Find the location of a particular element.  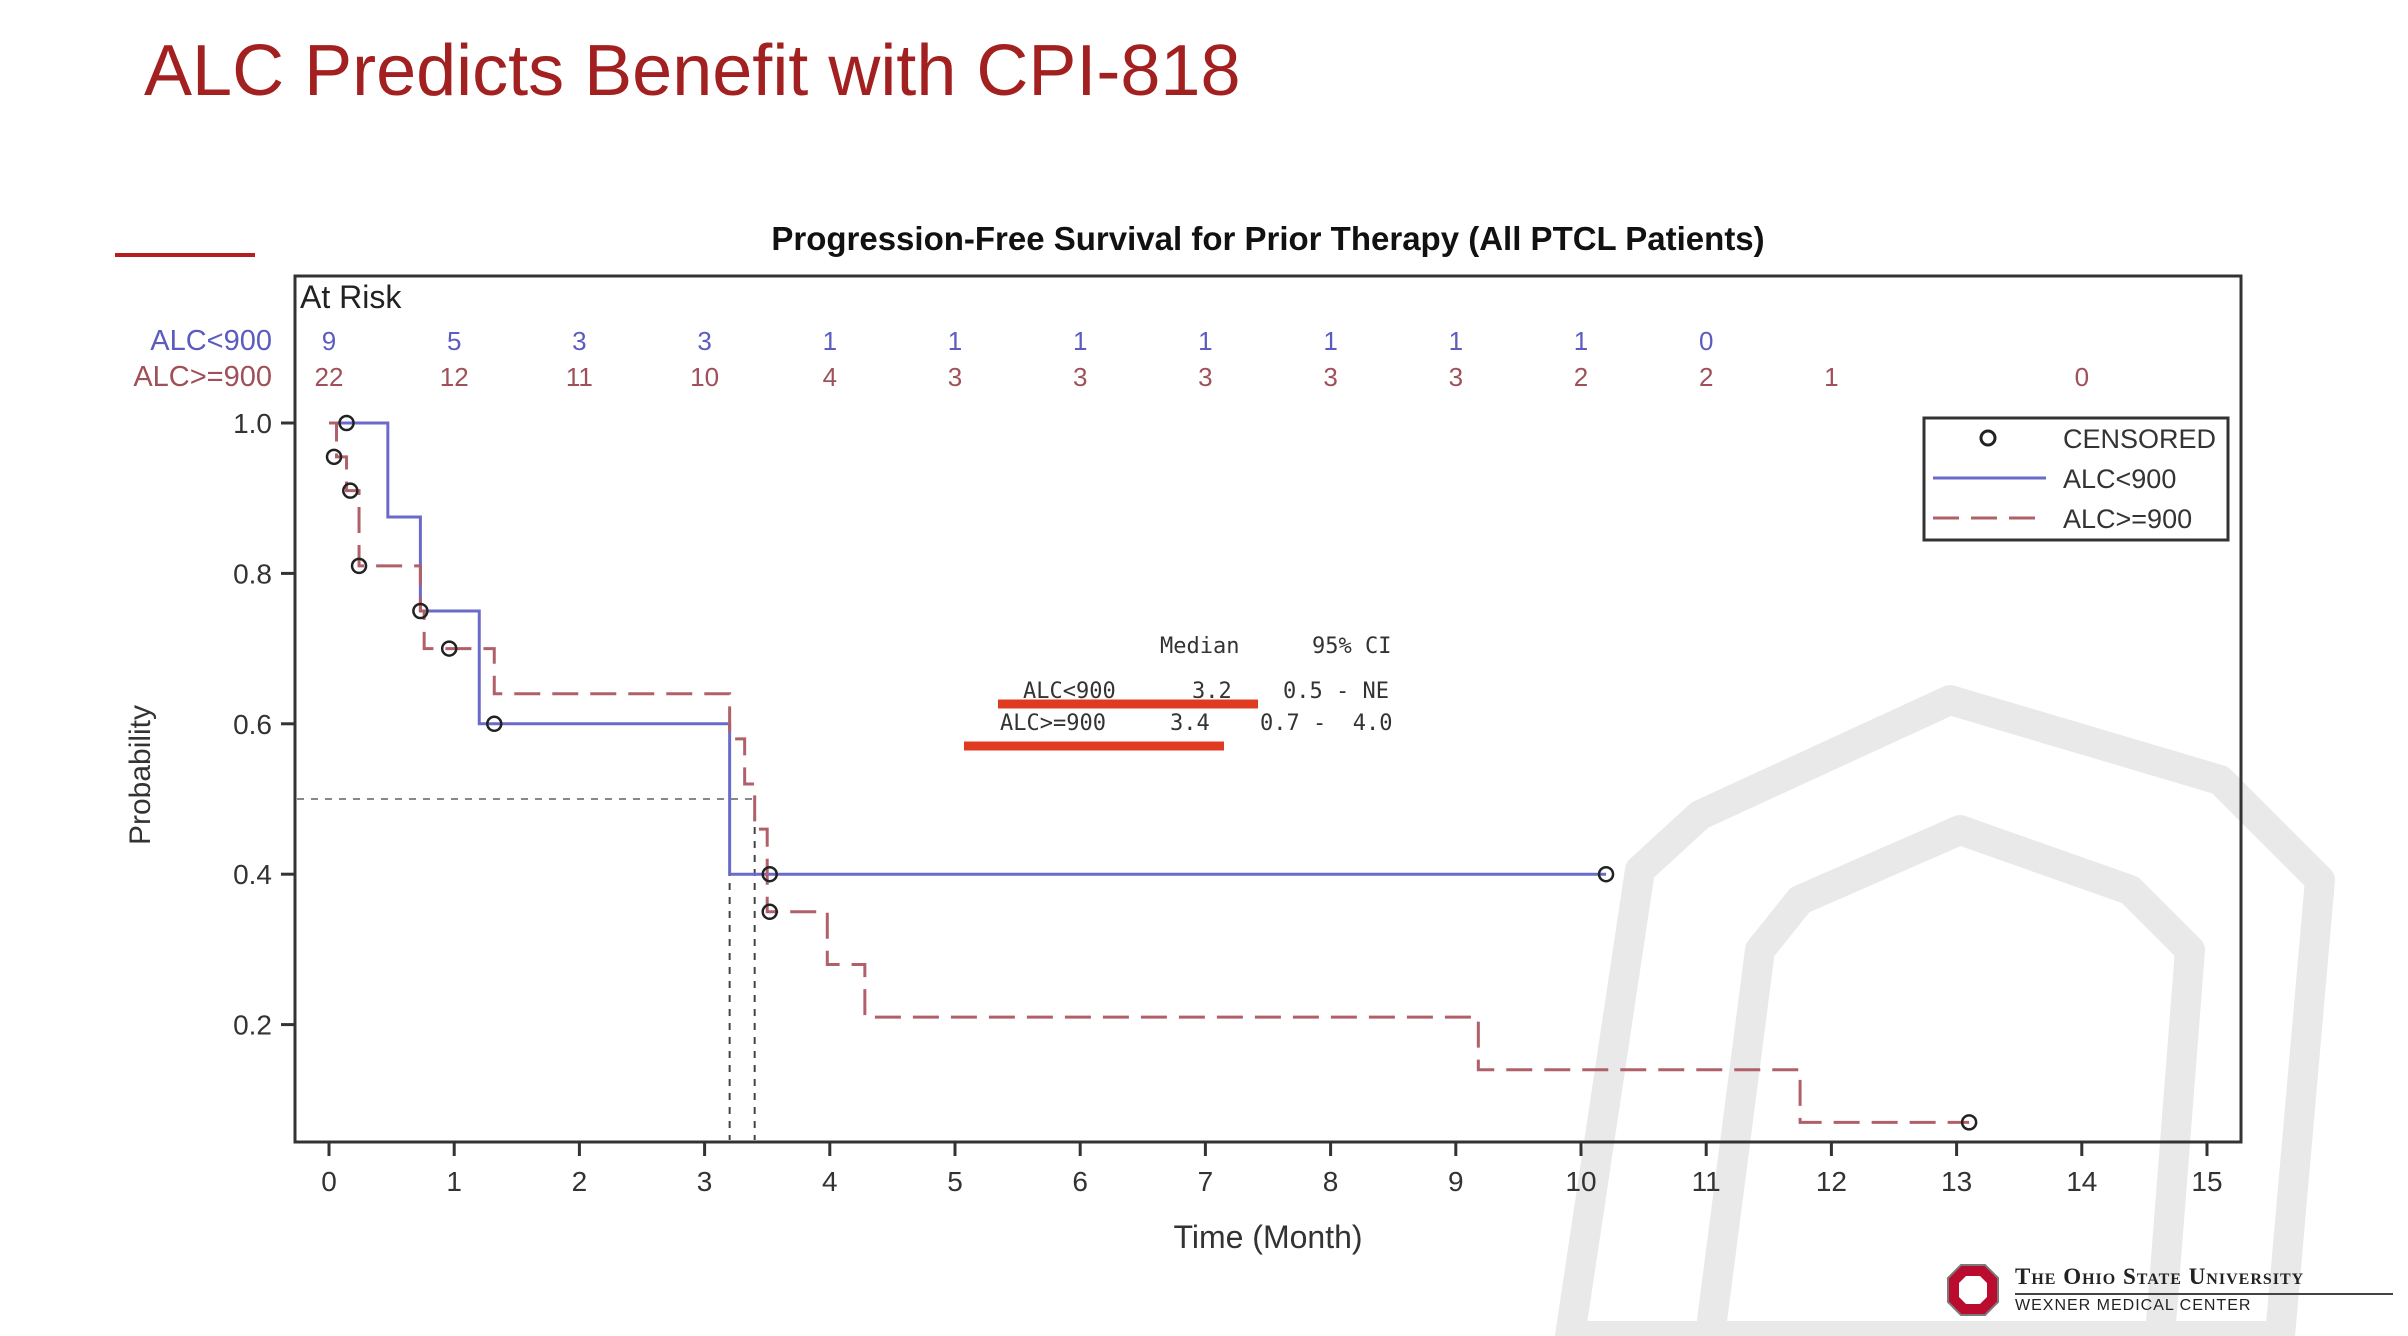

at-risk-count: 10 is located at coordinates (704, 377).